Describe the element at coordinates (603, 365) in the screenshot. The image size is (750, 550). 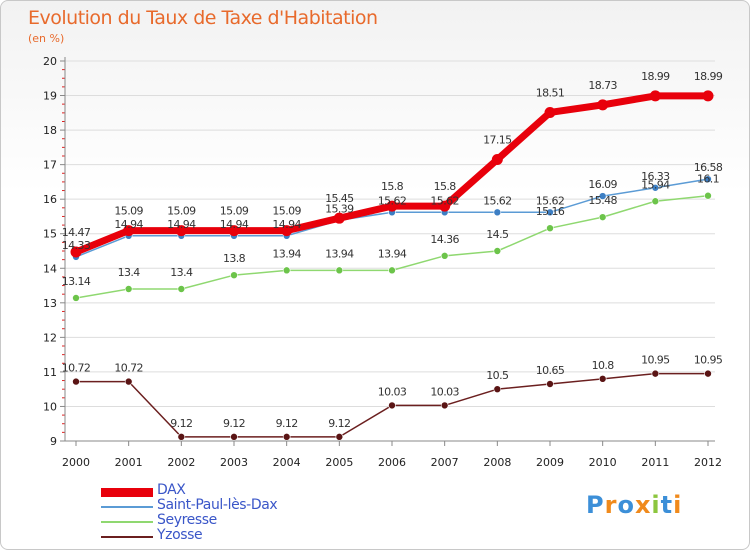
I see `data-label: 10.8` at that location.